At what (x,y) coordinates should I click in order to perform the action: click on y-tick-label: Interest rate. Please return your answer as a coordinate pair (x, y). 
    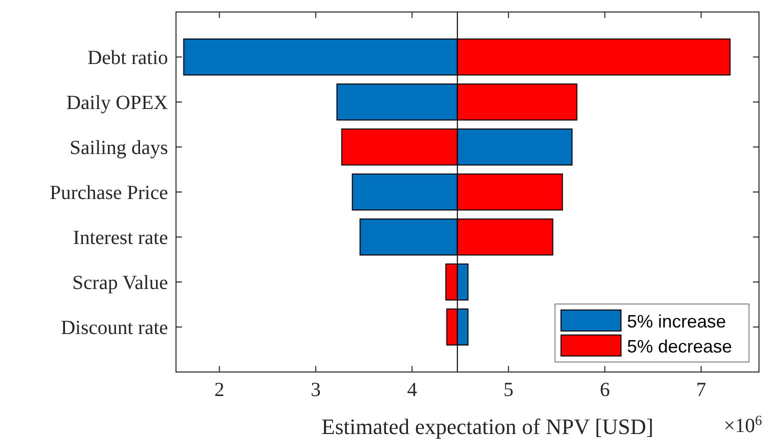
    Looking at the image, I should click on (120, 238).